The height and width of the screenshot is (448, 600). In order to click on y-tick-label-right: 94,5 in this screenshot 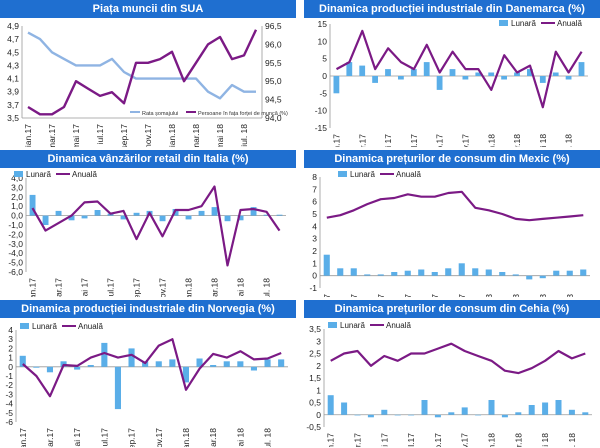, I will do `click(273, 100)`.